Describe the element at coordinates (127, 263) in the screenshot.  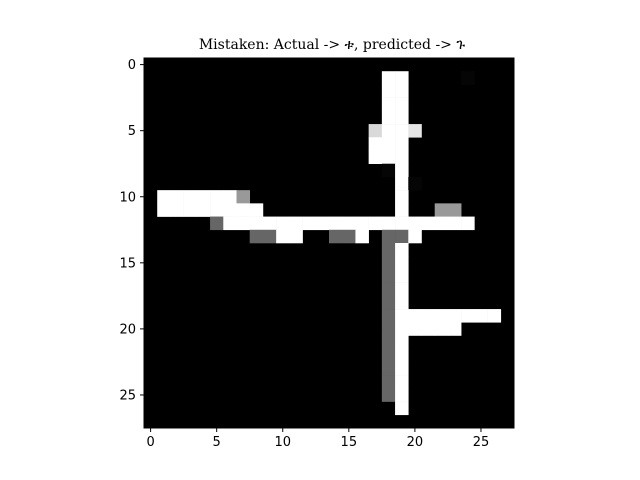
I see `y-tick-label: 15` at that location.